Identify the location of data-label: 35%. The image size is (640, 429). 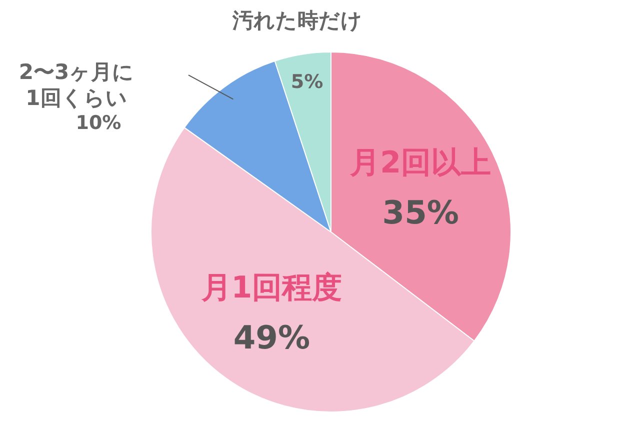
(420, 213).